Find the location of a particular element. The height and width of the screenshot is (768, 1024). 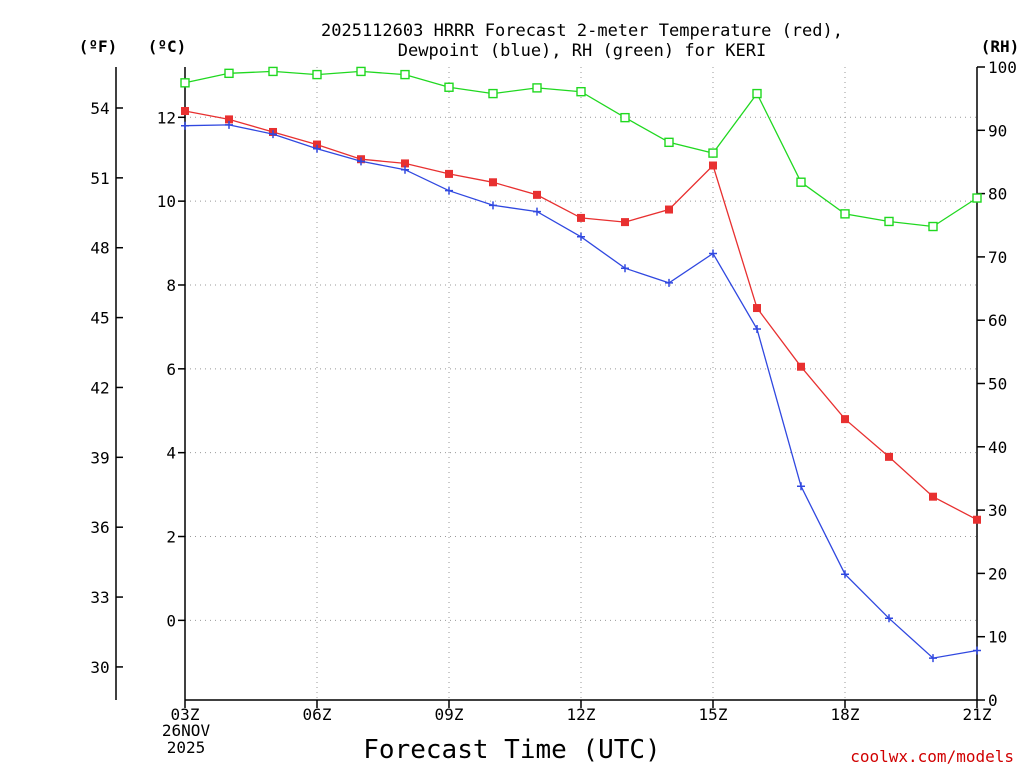

rh-tick-label: 20 is located at coordinates (997, 573).